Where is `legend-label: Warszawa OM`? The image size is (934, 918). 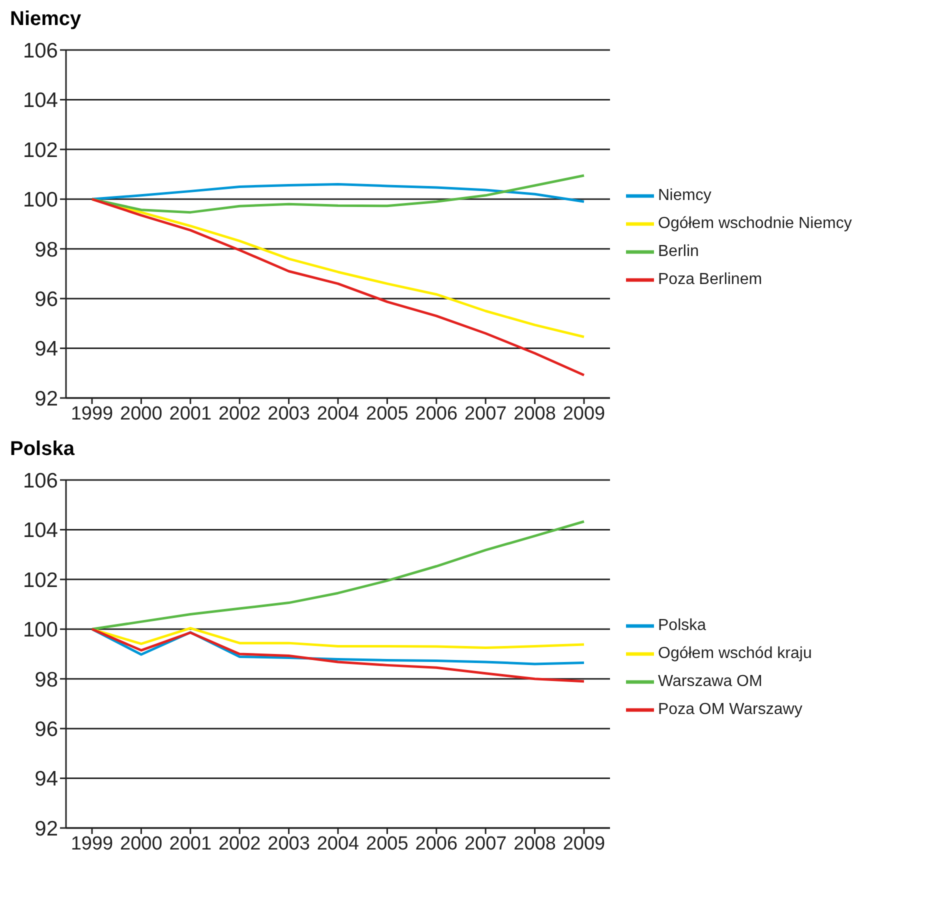 legend-label: Warszawa OM is located at coordinates (710, 681).